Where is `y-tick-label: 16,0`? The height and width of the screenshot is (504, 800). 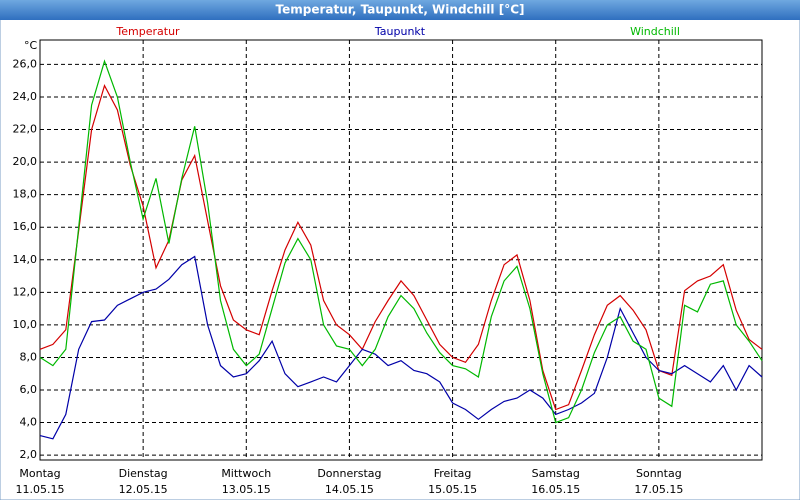
y-tick-label: 16,0 is located at coordinates (25, 226).